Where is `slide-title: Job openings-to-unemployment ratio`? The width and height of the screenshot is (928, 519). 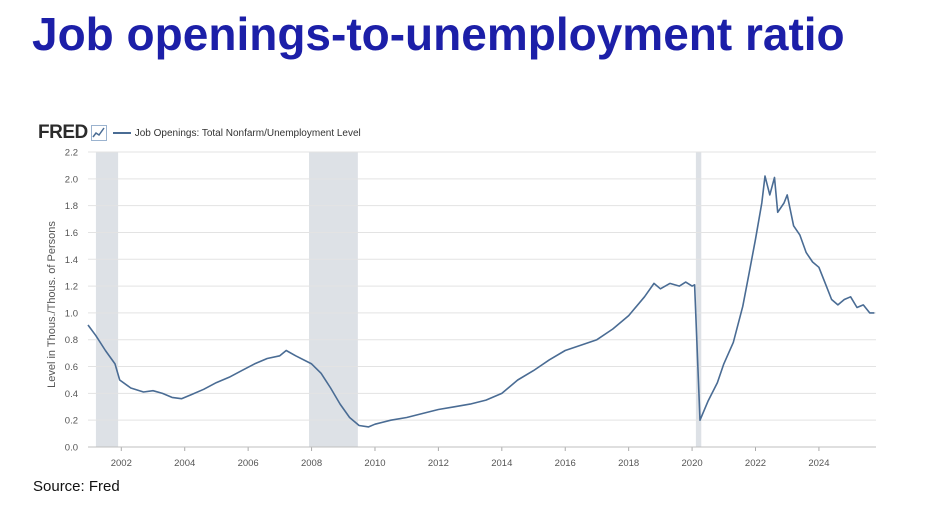
slide-title: Job openings-to-unemployment ratio is located at coordinates (438, 34).